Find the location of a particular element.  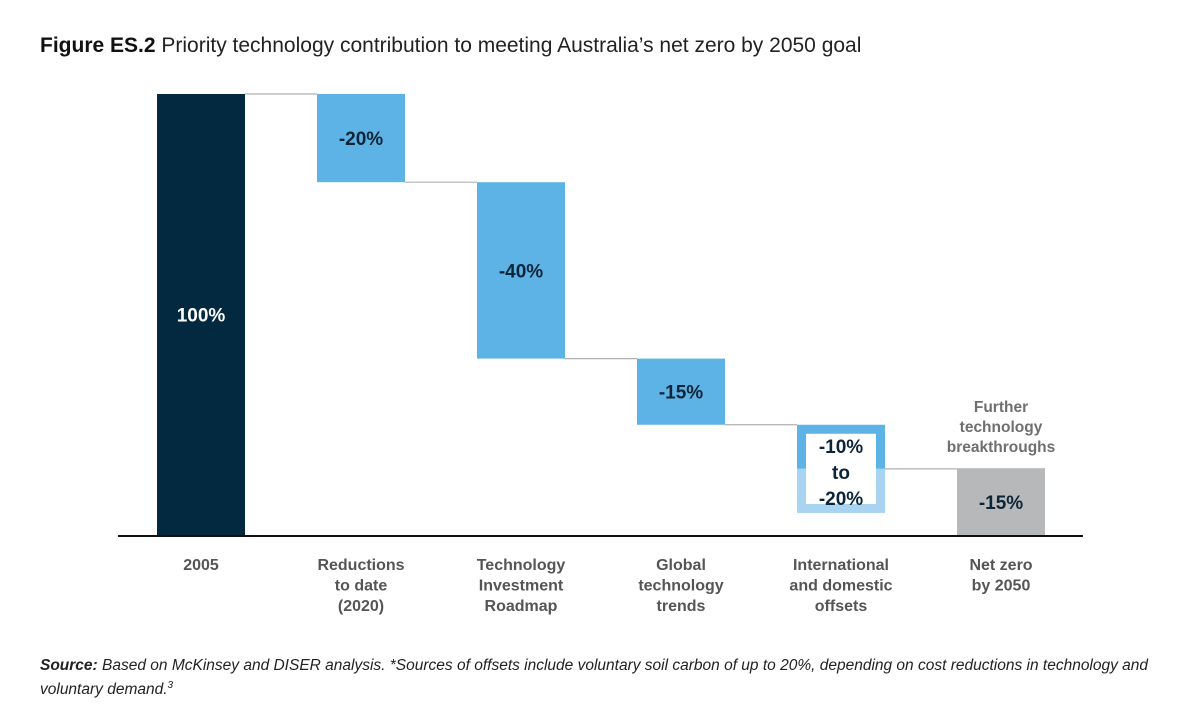

bar-net-zero is located at coordinates (1001, 501).